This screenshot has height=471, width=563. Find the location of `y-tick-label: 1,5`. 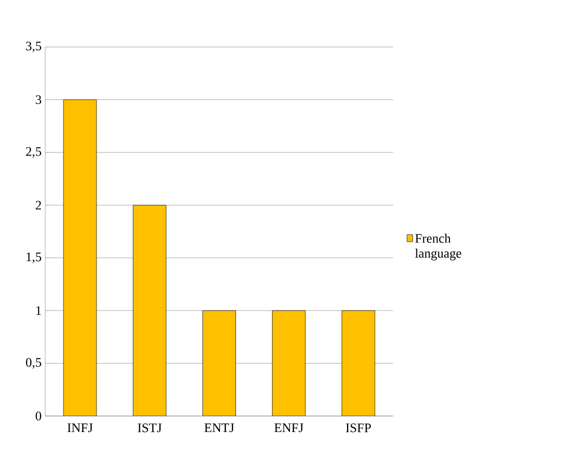

y-tick-label: 1,5 is located at coordinates (34, 258).